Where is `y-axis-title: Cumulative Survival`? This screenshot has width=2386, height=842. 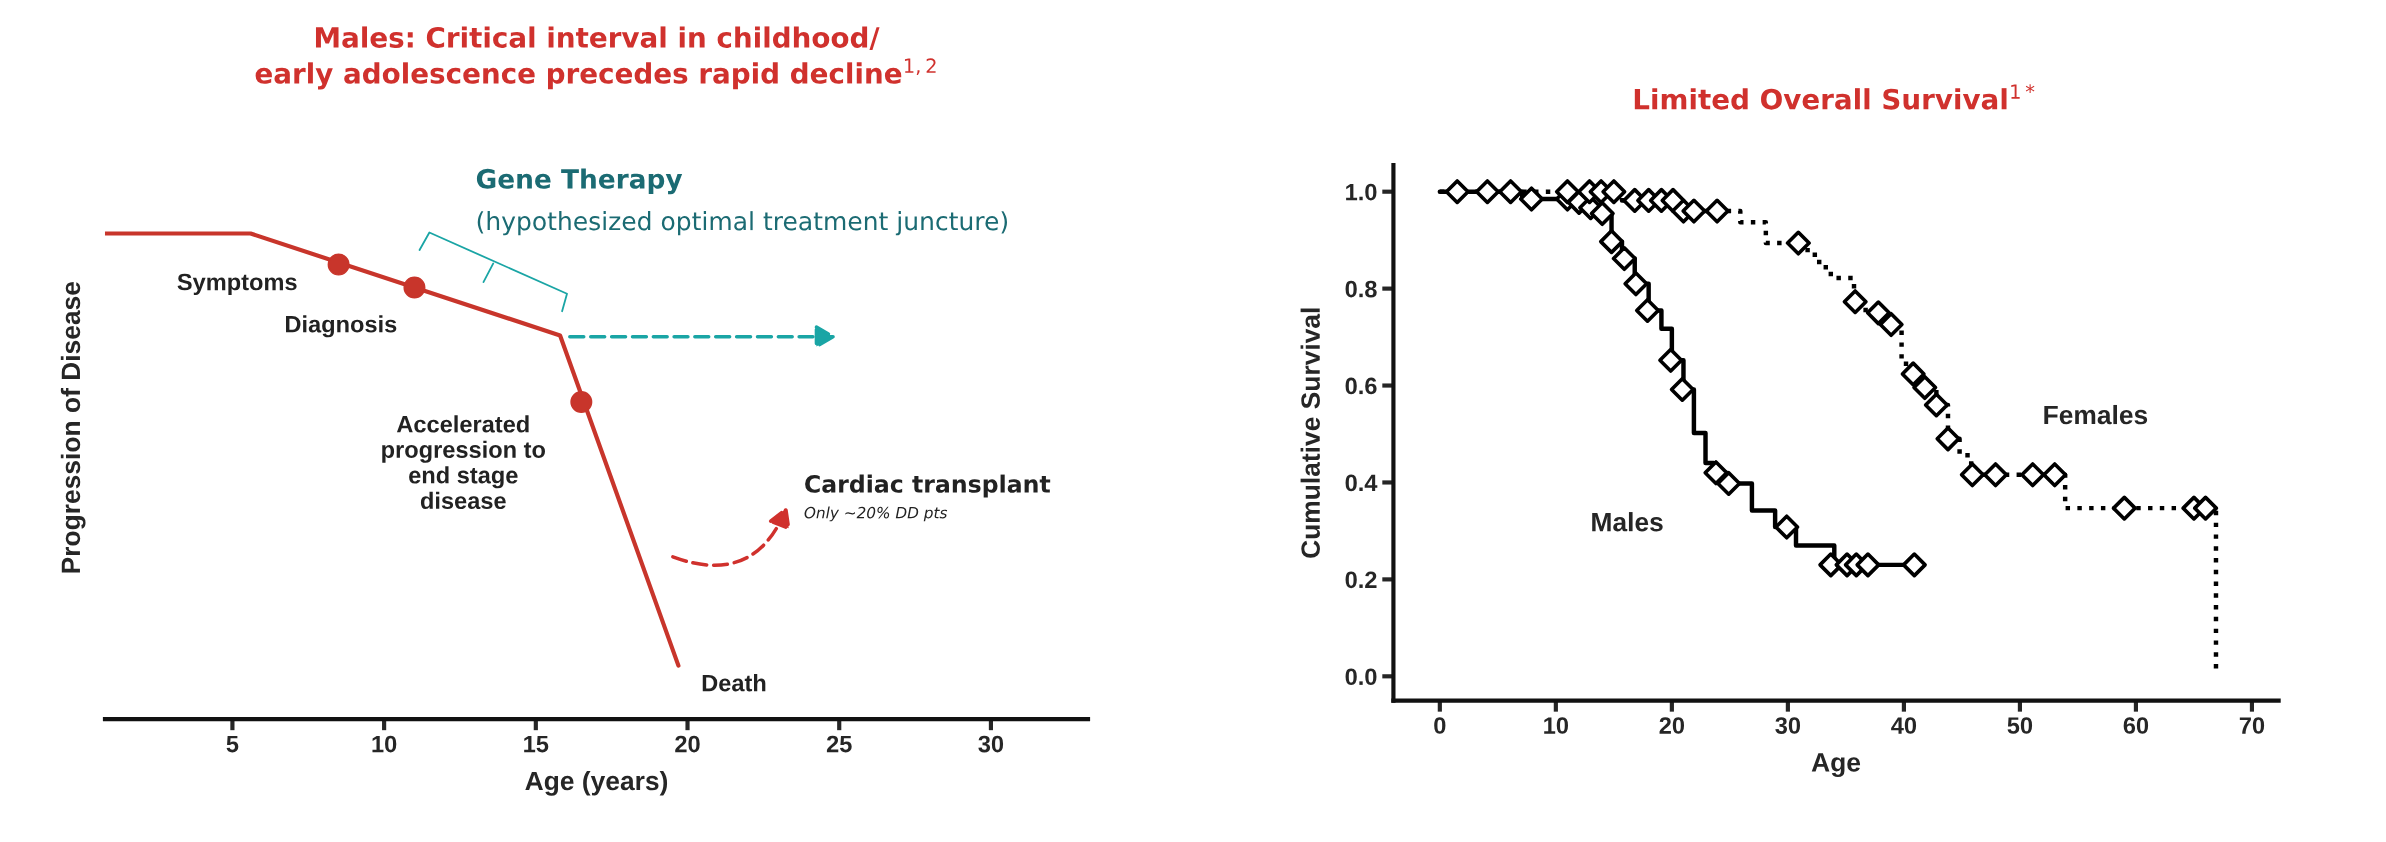 y-axis-title: Cumulative Survival is located at coordinates (1310, 433).